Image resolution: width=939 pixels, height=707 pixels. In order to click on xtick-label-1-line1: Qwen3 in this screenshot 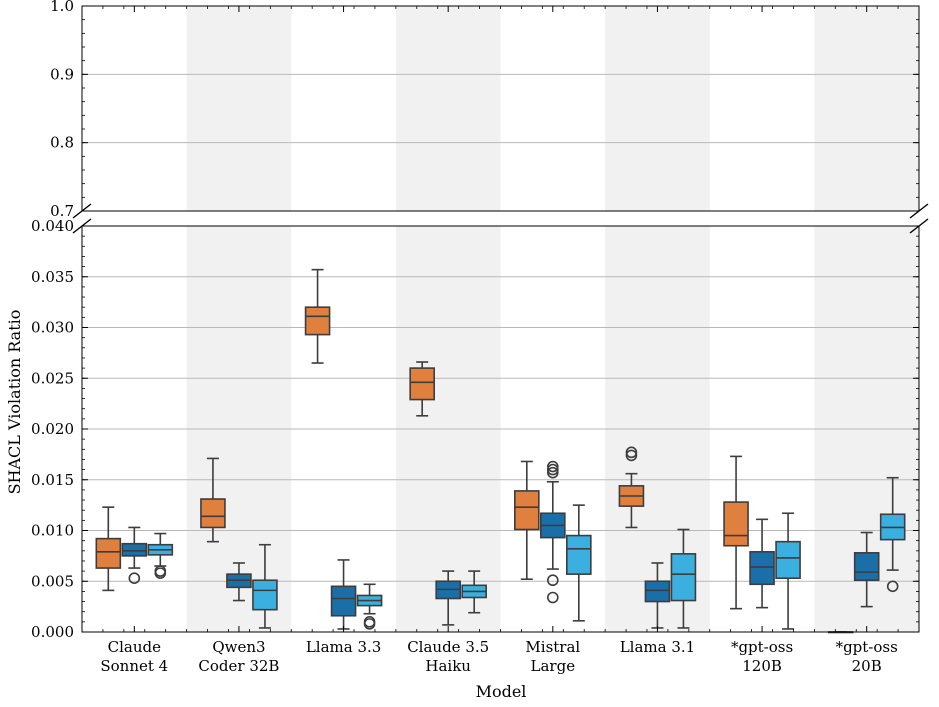, I will do `click(238, 647)`.